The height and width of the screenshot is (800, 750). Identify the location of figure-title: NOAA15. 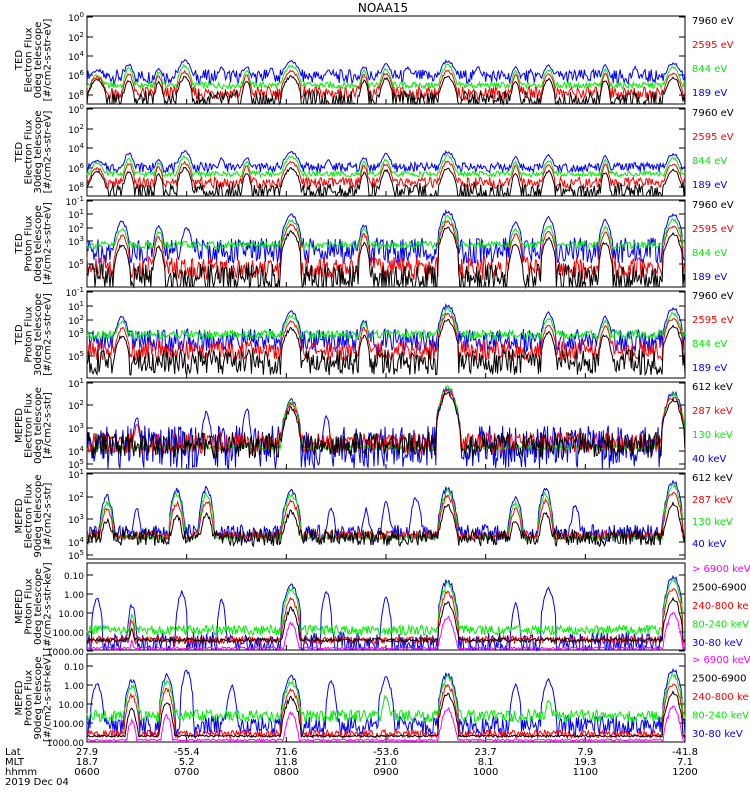
(383, 8).